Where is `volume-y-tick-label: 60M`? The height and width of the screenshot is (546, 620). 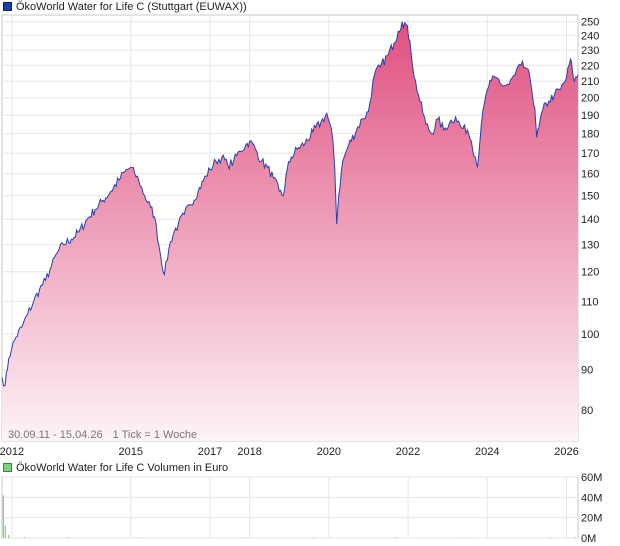
volume-y-tick-label: 60M is located at coordinates (591, 478).